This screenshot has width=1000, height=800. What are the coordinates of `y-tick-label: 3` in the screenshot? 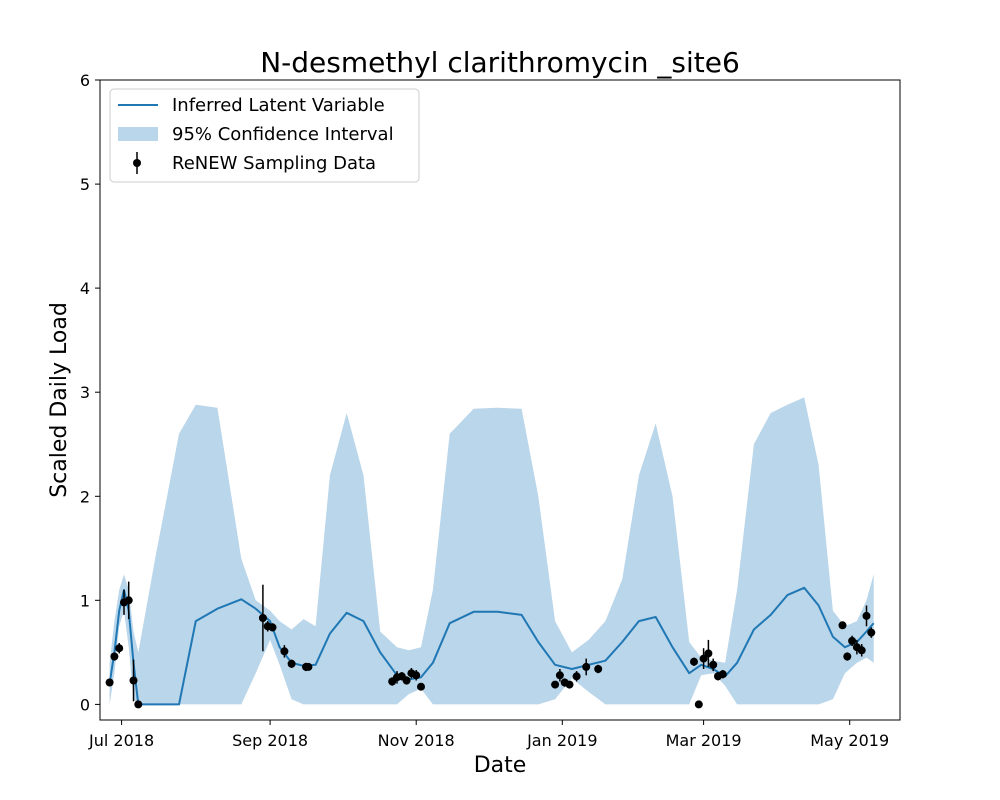 It's located at (85, 392).